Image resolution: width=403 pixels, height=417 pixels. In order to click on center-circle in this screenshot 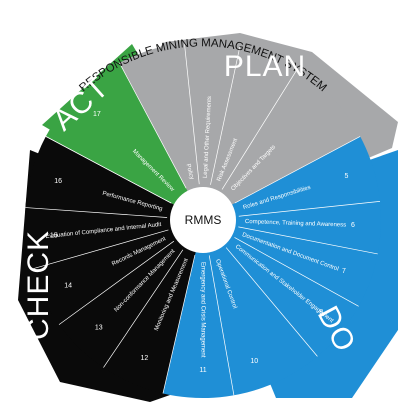, I will do `click(203, 220)`.